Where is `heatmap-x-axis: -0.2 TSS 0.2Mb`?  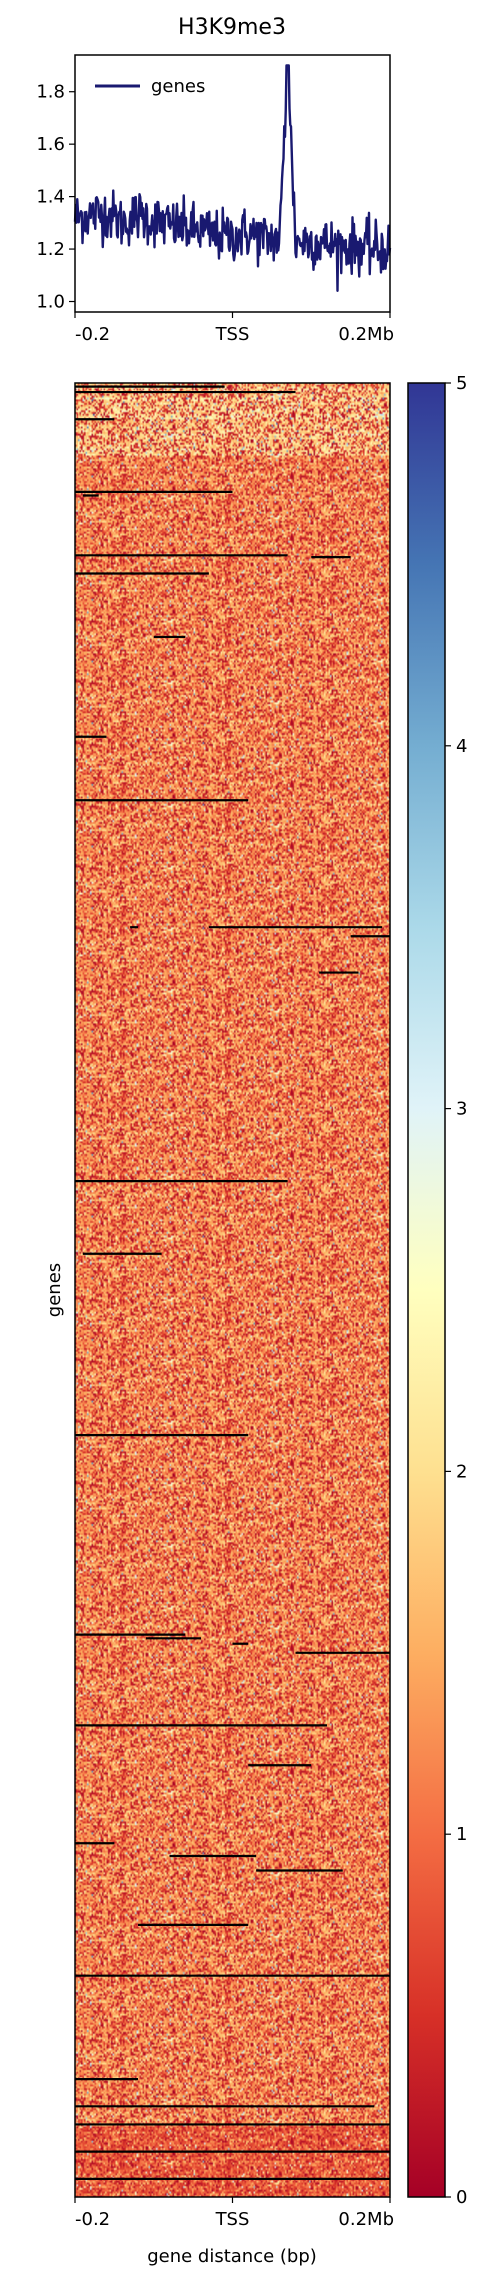
heatmap-x-axis: -0.2 TSS 0.2Mb is located at coordinates (234, 2213).